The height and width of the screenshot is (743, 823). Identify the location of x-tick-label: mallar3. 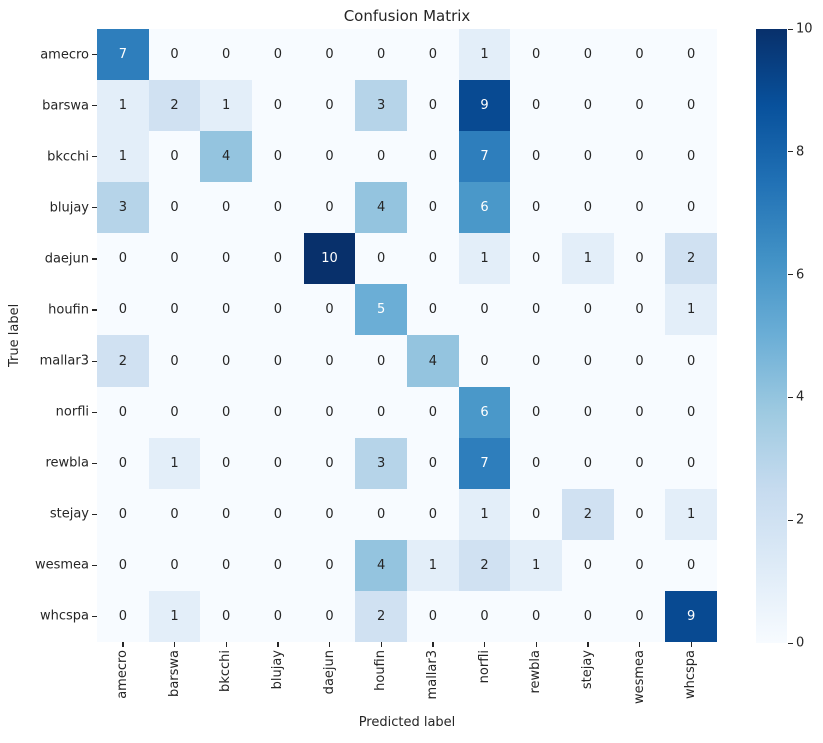
(432, 675).